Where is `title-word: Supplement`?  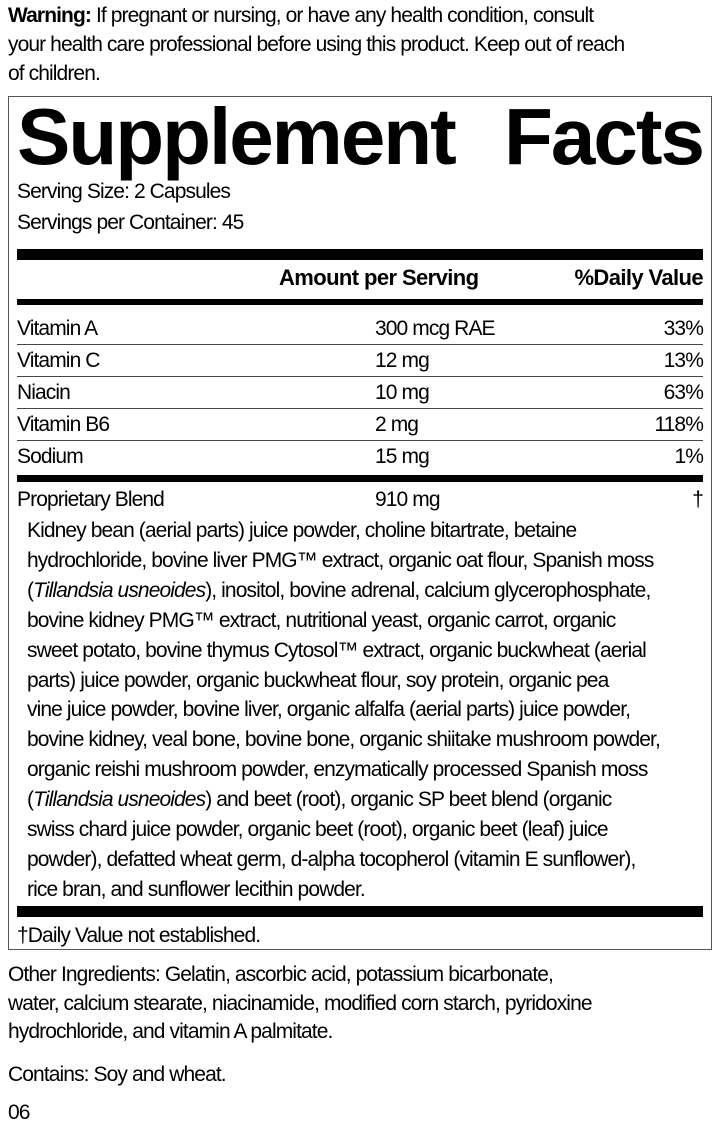
title-word: Supplement is located at coordinates (237, 136).